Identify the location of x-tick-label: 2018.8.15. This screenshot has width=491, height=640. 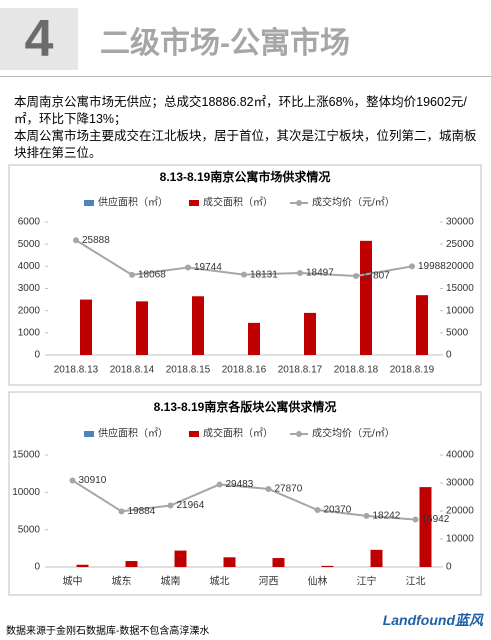
(188, 370).